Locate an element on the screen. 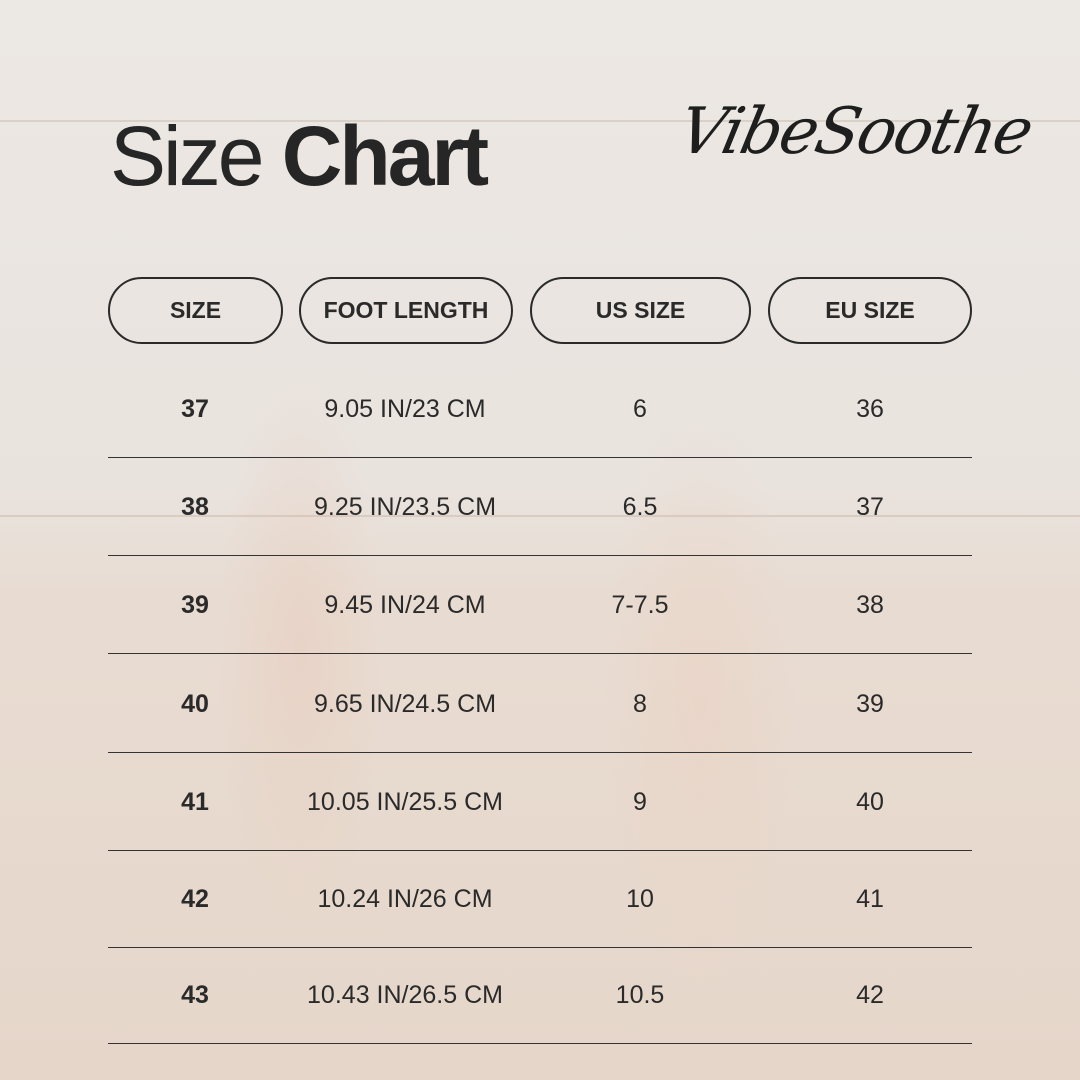 This screenshot has width=1080, height=1080. cell-us: 6 is located at coordinates (640, 409).